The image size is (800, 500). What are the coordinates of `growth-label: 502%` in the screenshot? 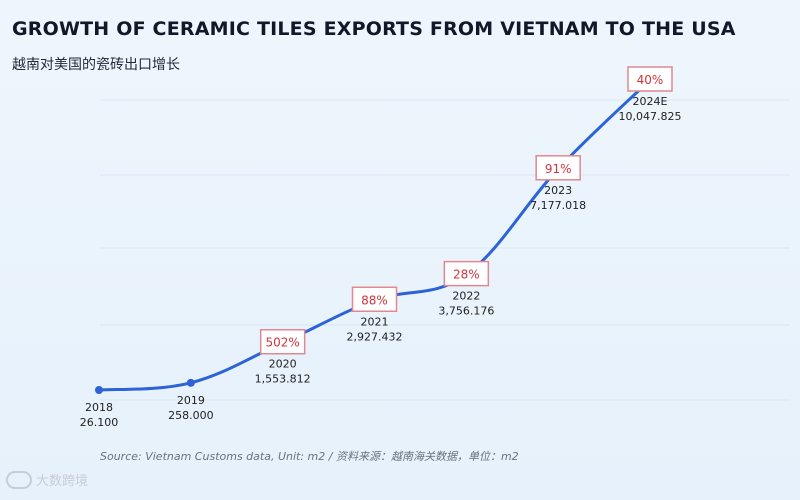 It's located at (283, 343).